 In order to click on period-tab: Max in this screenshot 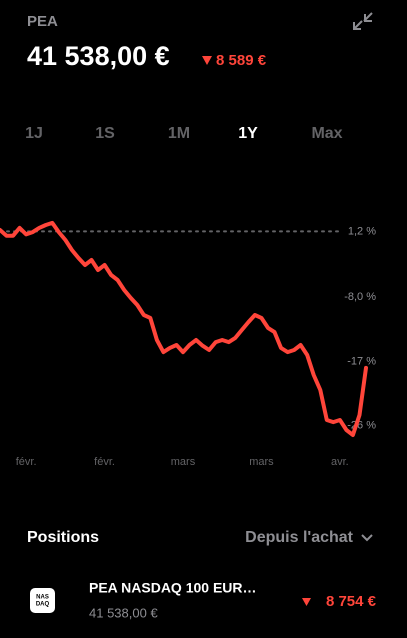, I will do `click(326, 133)`.